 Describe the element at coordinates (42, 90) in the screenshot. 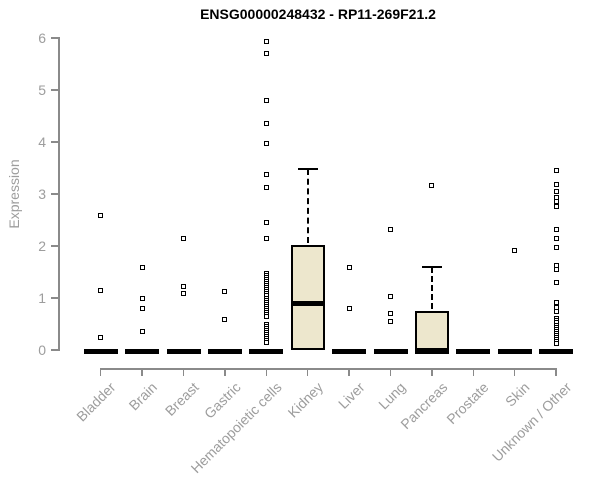

I see `y-tick-label: 5` at that location.